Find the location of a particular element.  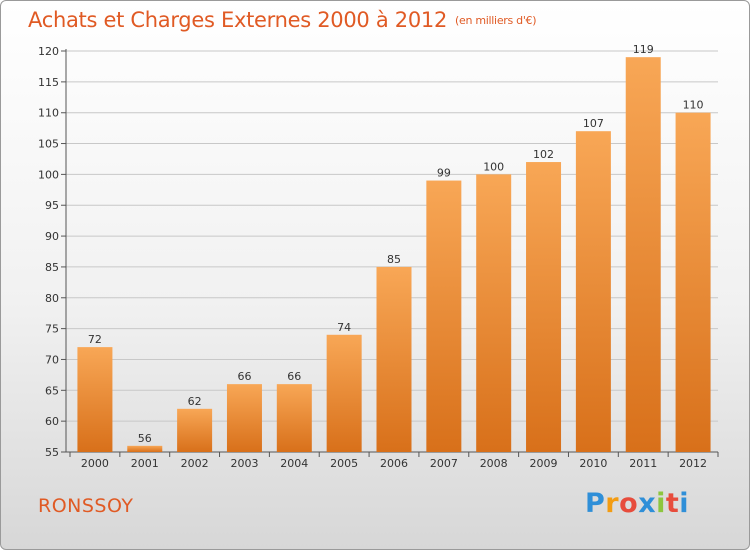

x-tick-label: 2000 is located at coordinates (95, 463).